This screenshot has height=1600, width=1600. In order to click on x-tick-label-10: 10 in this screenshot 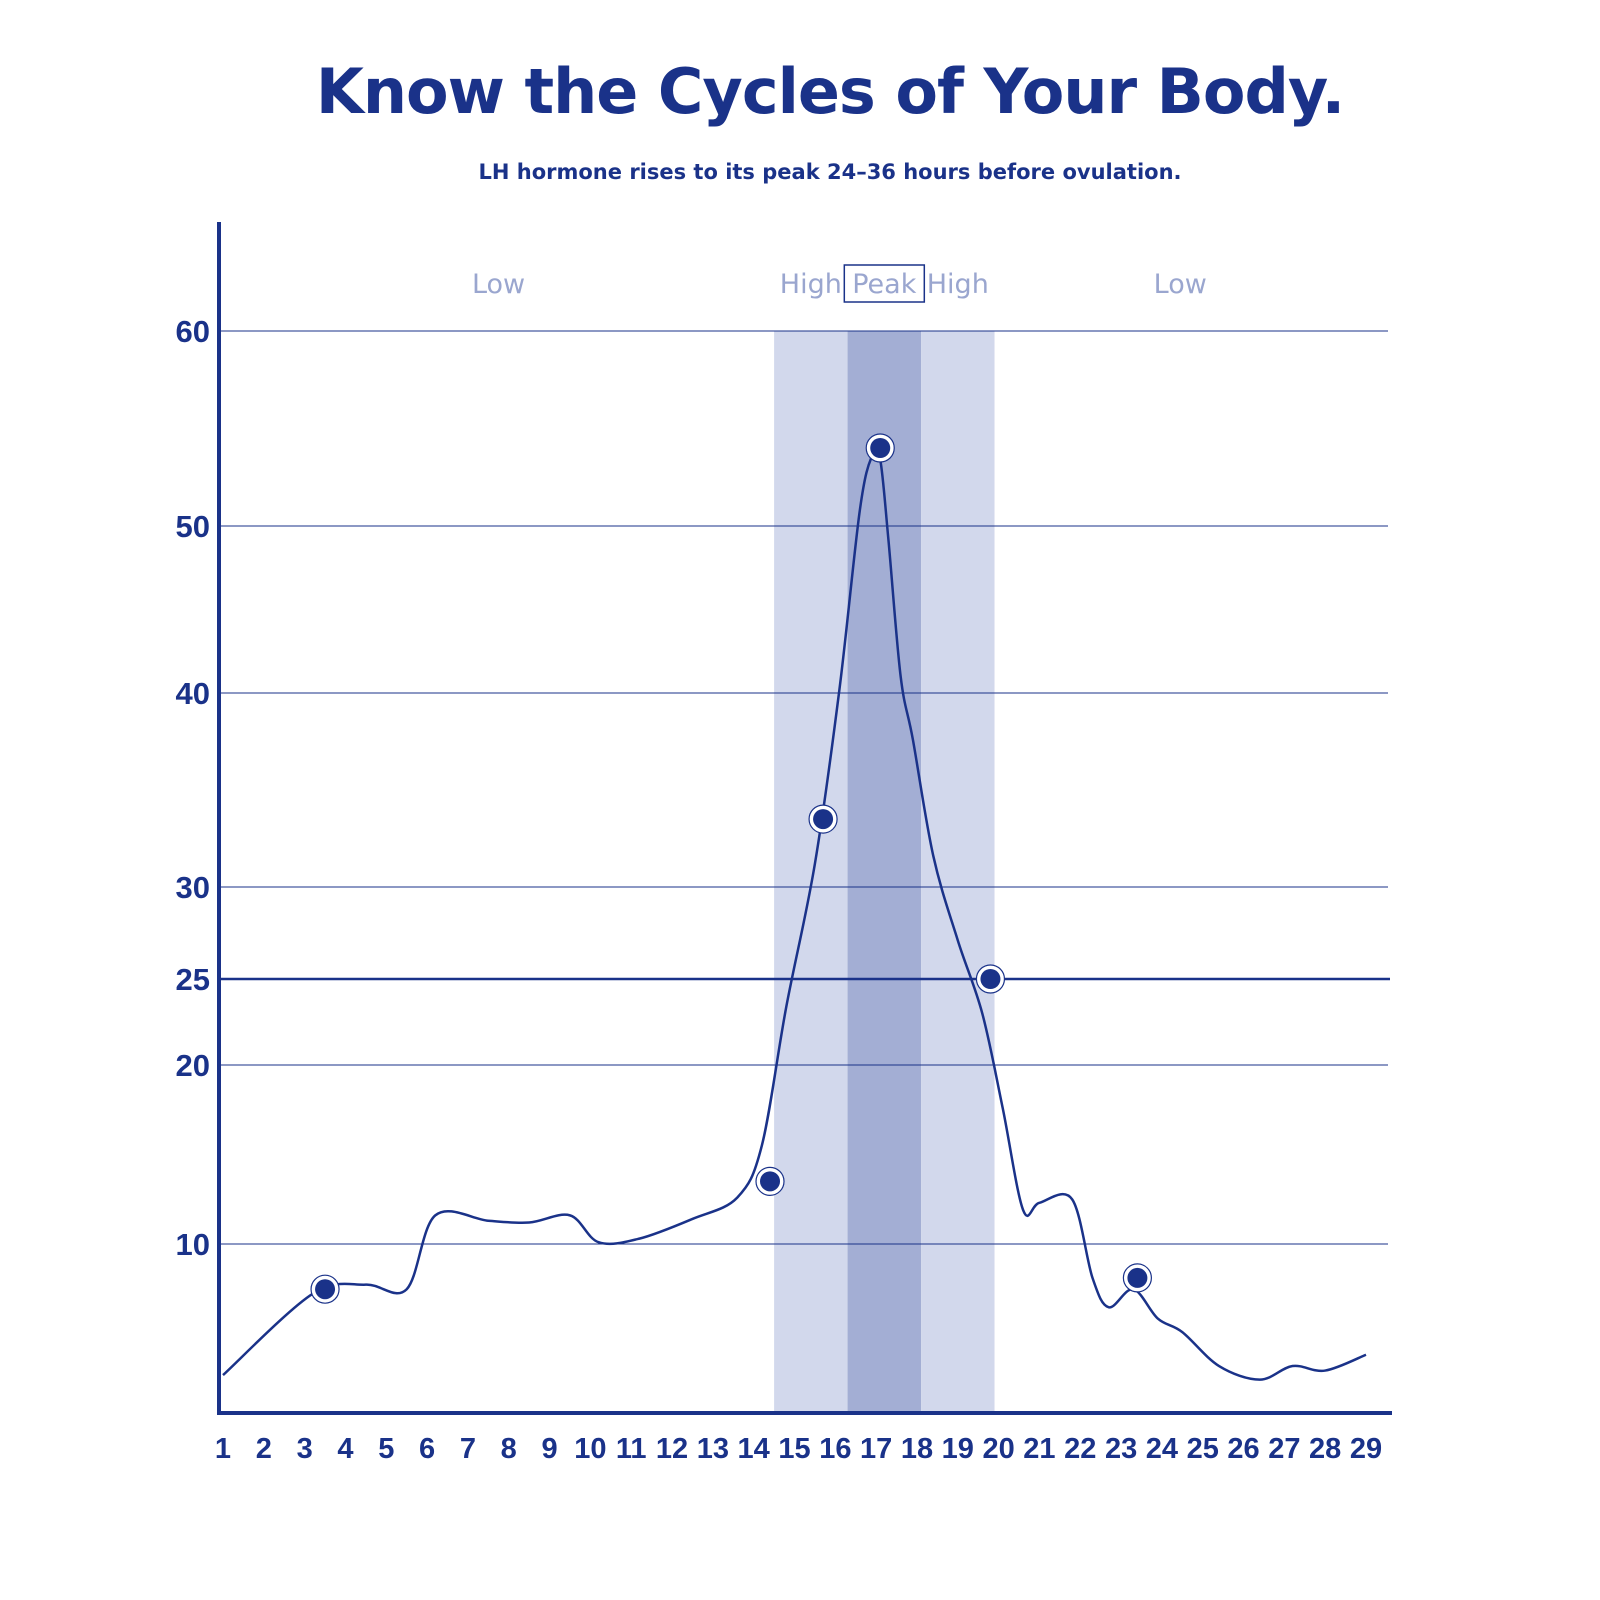, I will do `click(590, 1449)`.